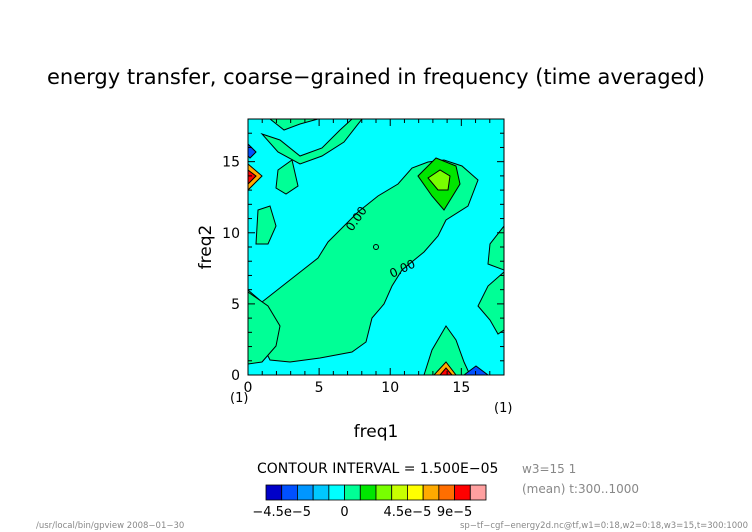  I want to click on contour-fill-top-left, so click(294, 125).